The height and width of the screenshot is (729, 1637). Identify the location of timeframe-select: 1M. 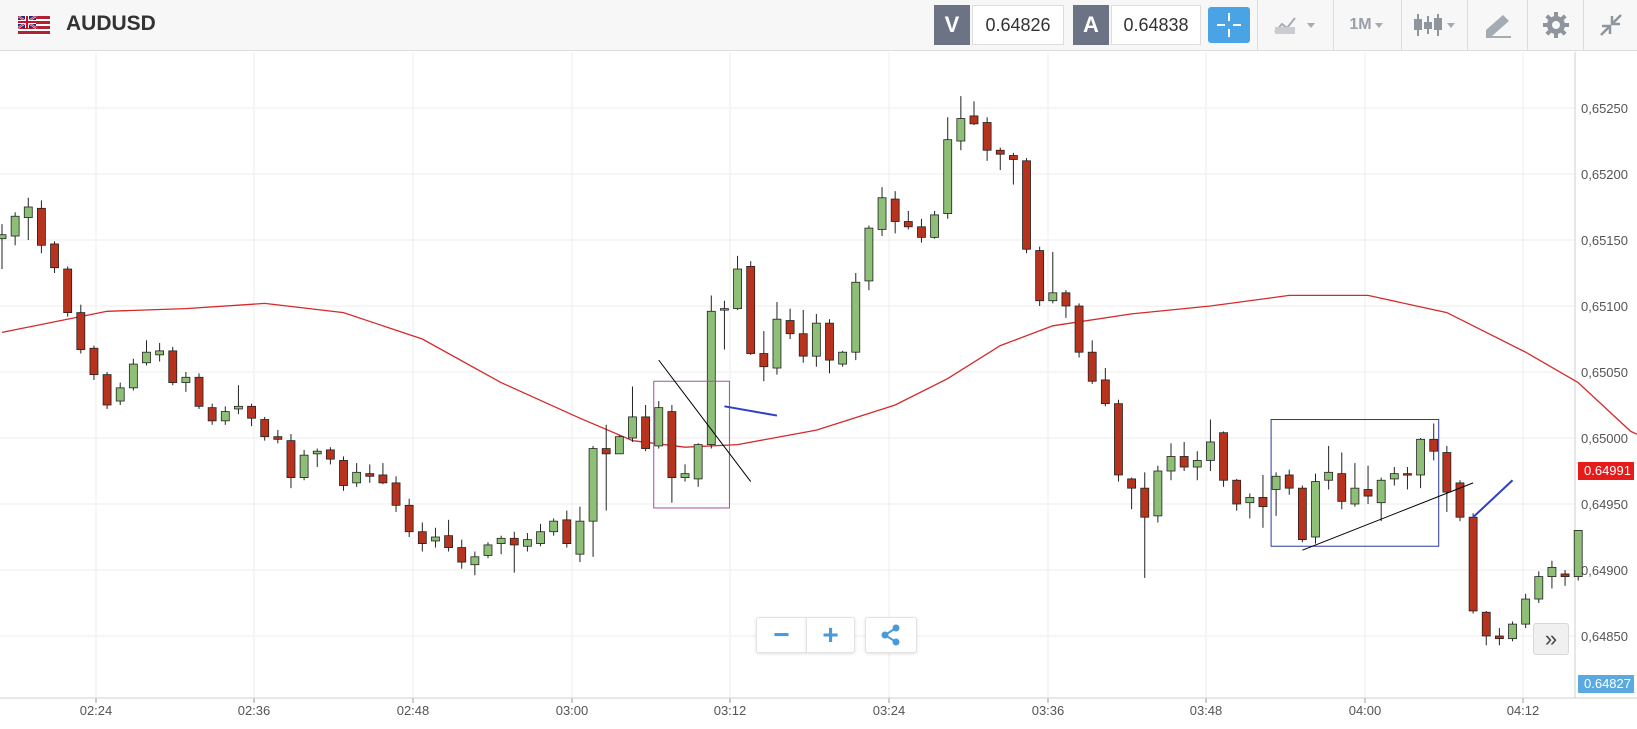
(1367, 25).